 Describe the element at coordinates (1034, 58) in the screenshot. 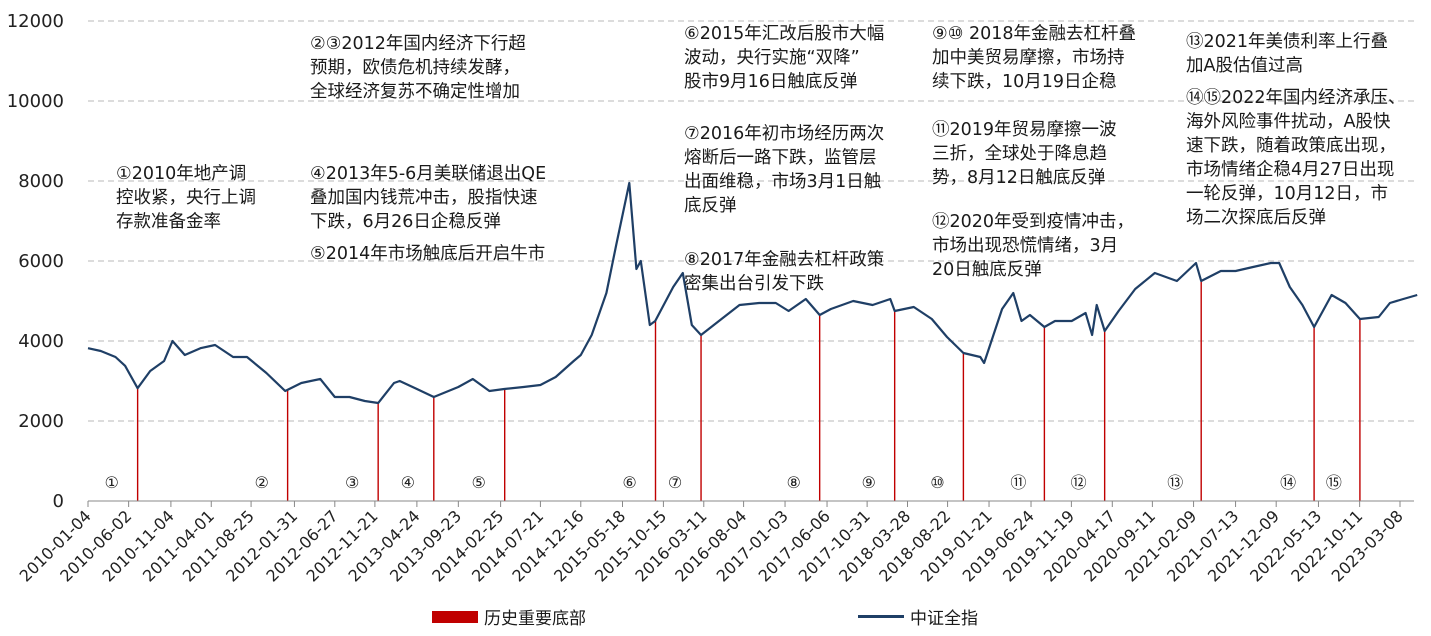

I see `annotation-8: ⑨⑩ 2018年金融去杠杆叠 加中美贸易摩擦，市场持 续下跌，10月19日企稳` at that location.